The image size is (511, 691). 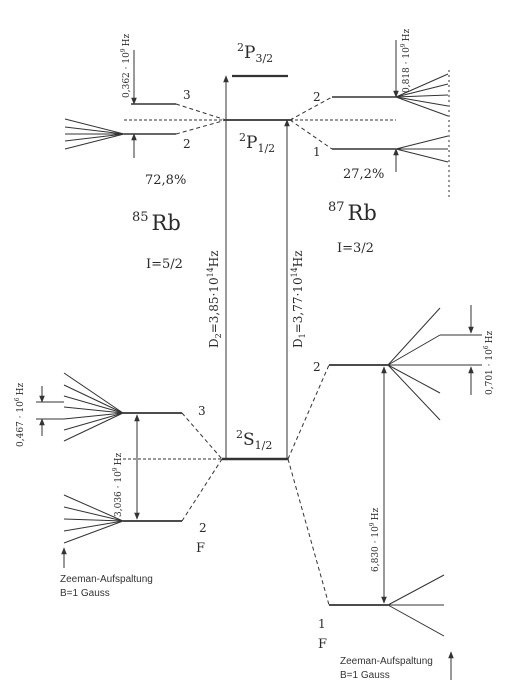 What do you see at coordinates (311, 108) in the screenshot?
I see `rb87-p-upper-dash` at bounding box center [311, 108].